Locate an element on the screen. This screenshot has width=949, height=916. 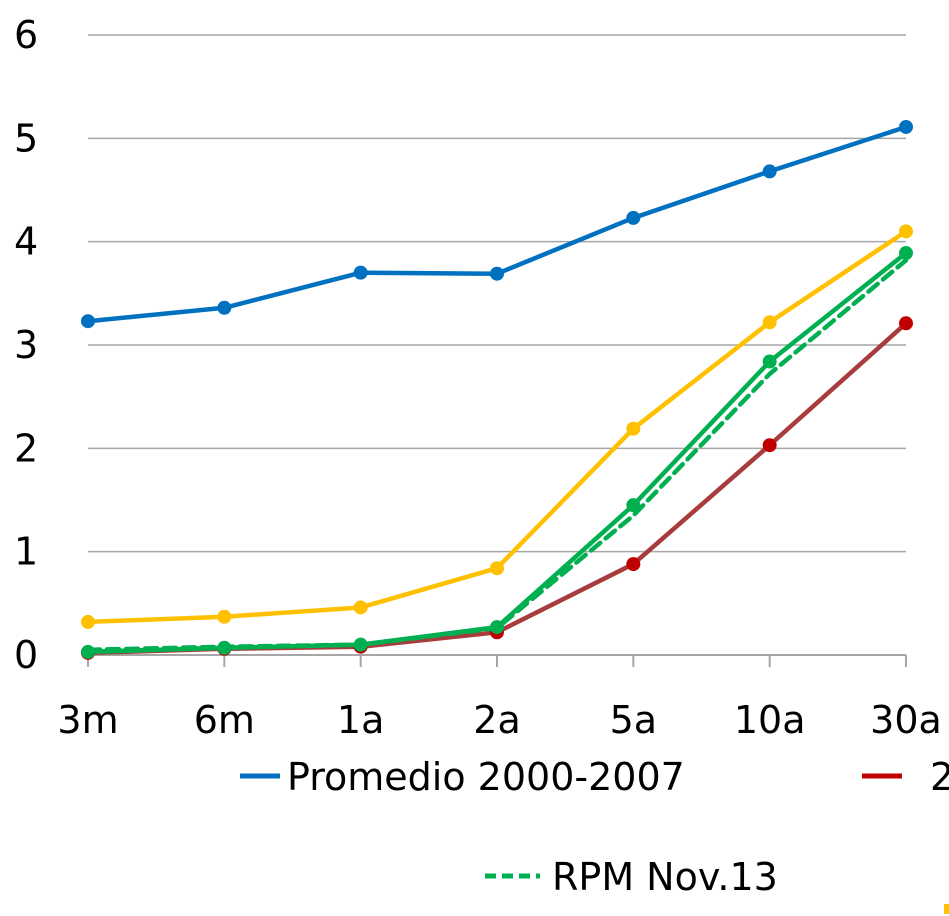
legend-label: RPM Nov.13 is located at coordinates (665, 877).